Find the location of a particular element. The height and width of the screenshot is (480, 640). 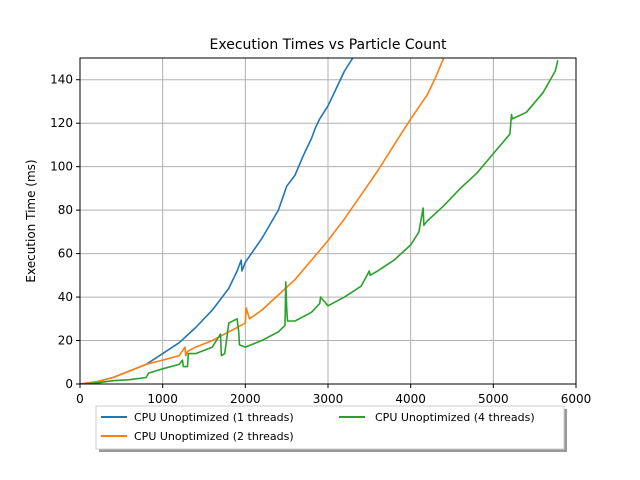

x-tick-label: 4000 is located at coordinates (410, 399).